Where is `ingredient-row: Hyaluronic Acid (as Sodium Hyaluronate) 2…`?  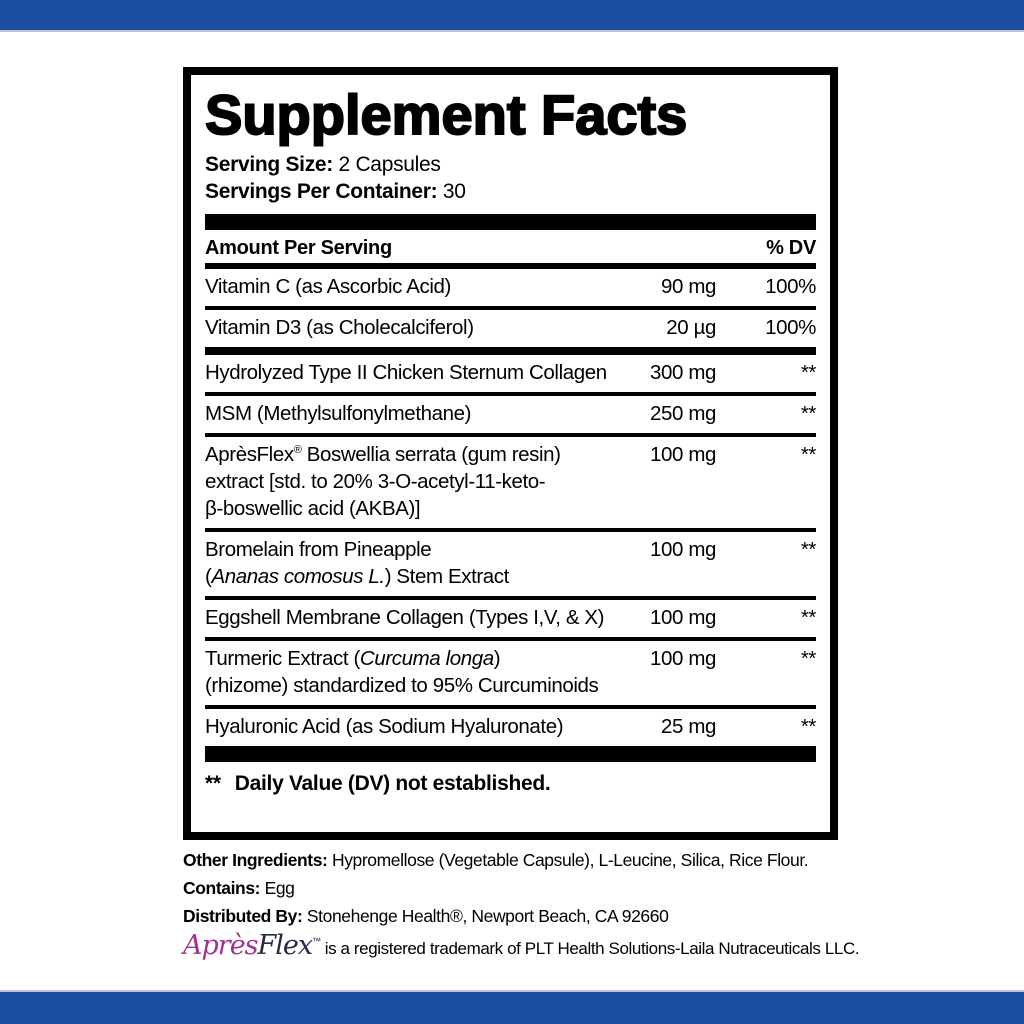
ingredient-row: Hyaluronic Acid (as Sodium Hyaluronate) 2… is located at coordinates (510, 727).